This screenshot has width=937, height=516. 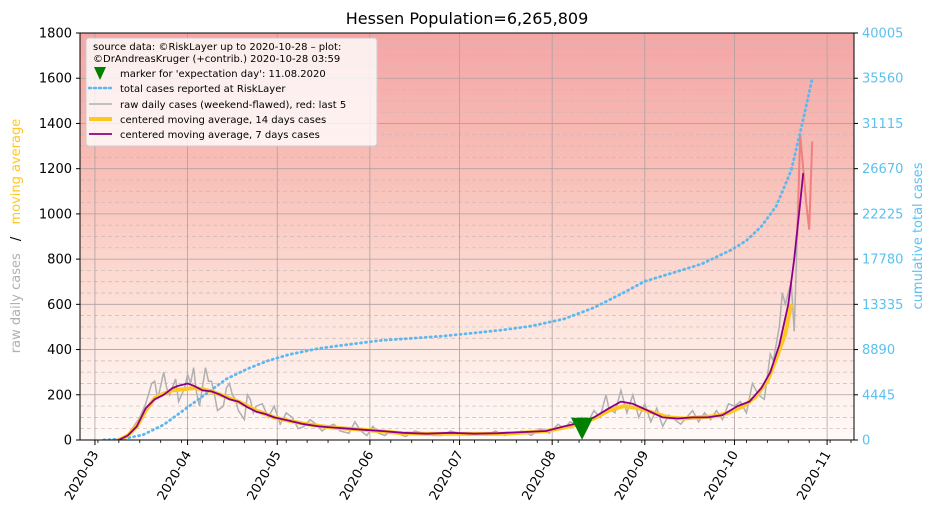 What do you see at coordinates (882, 124) in the screenshot?
I see `right-tick-label: 31115` at bounding box center [882, 124].